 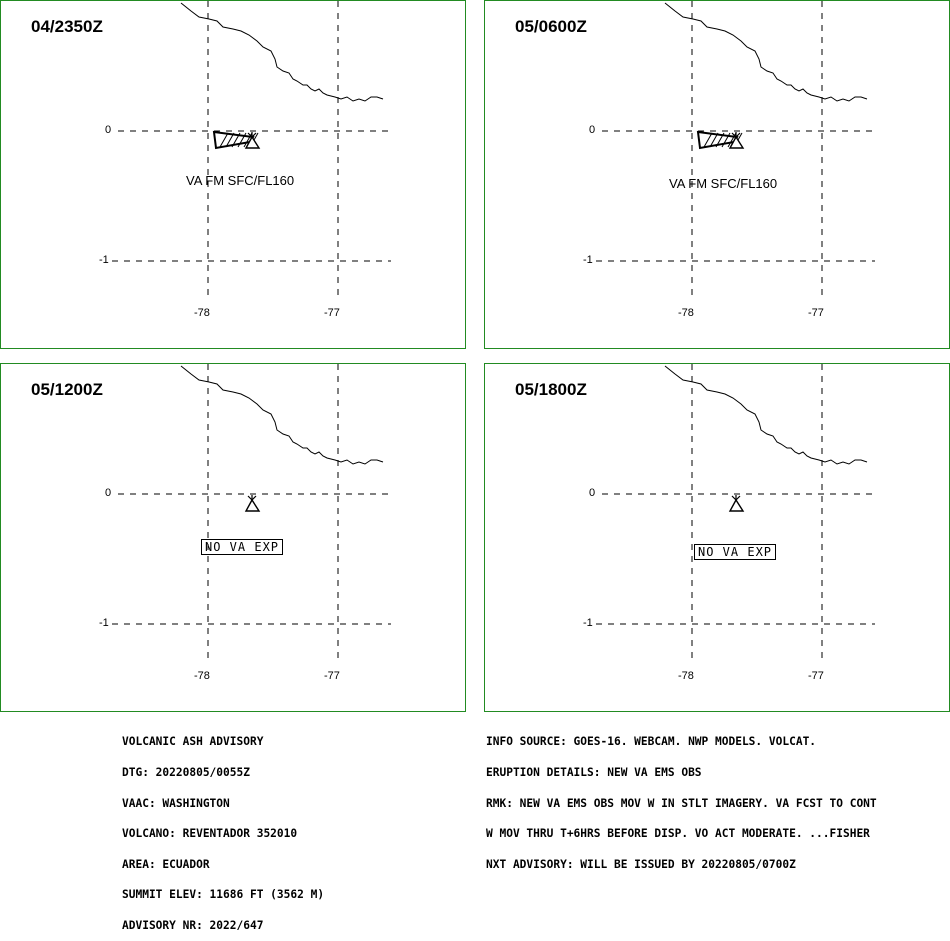 What do you see at coordinates (193, 742) in the screenshot?
I see `advisory-line: VOLCANIC ASH ADVISORY` at bounding box center [193, 742].